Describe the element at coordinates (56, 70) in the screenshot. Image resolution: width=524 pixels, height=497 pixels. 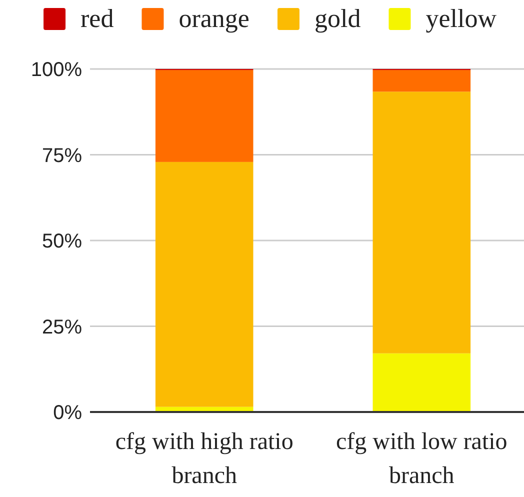
I see `y-tick-label: 100%` at that location.